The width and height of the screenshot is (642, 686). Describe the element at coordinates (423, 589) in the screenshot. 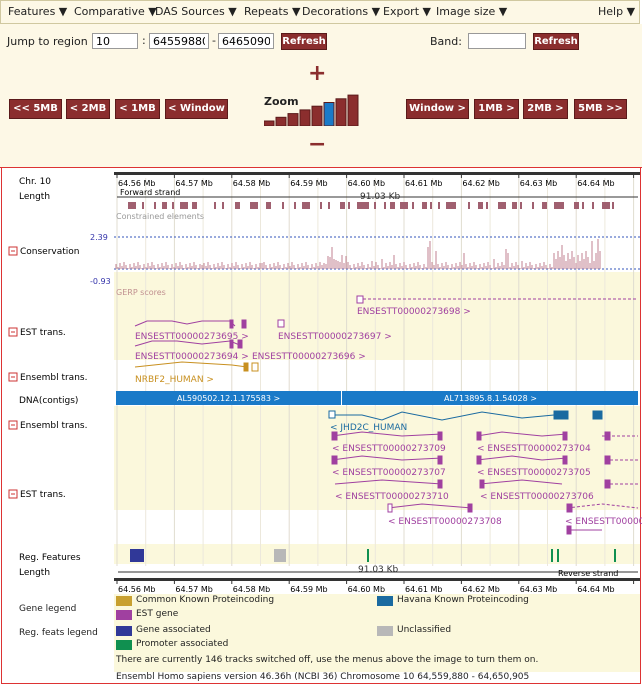

I see `scale-tick-label: 64.61 Mb` at that location.